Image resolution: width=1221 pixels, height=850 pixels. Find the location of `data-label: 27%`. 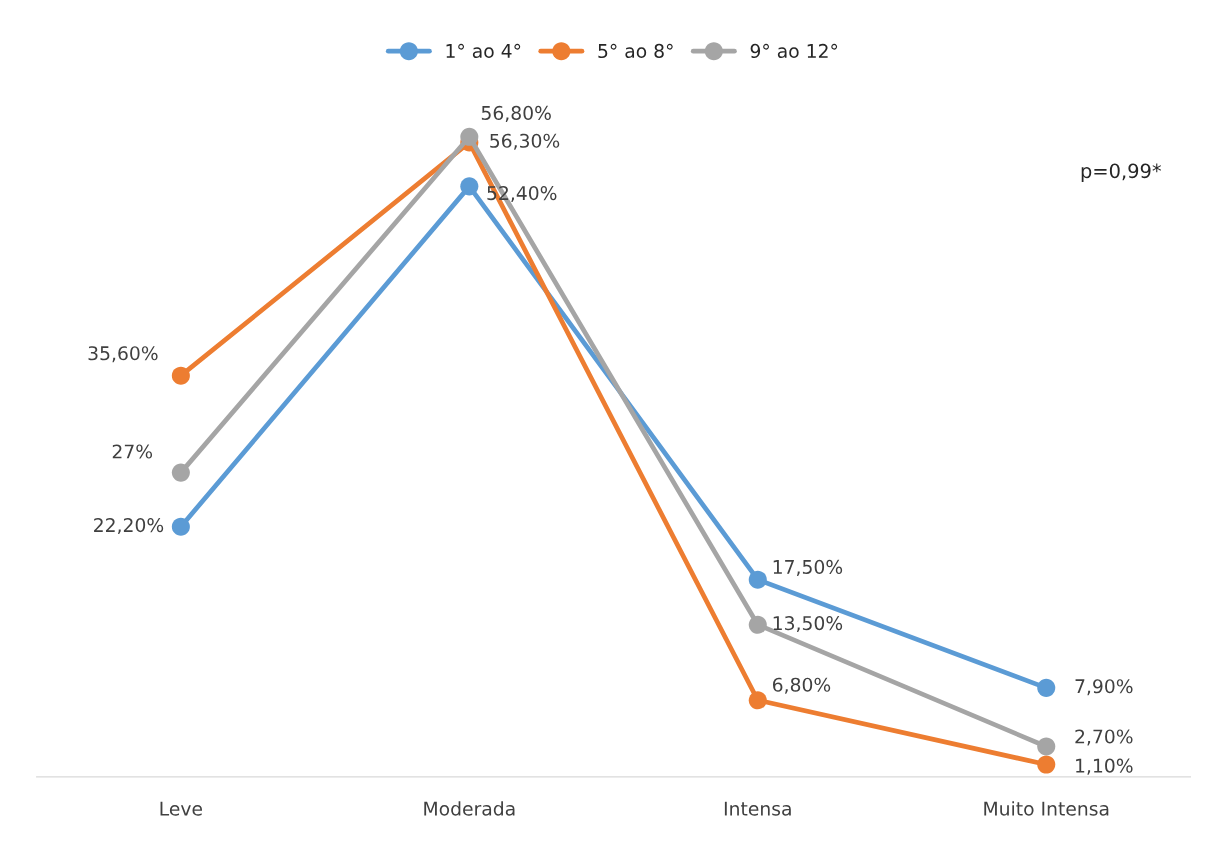

data-label: 27% is located at coordinates (132, 451).